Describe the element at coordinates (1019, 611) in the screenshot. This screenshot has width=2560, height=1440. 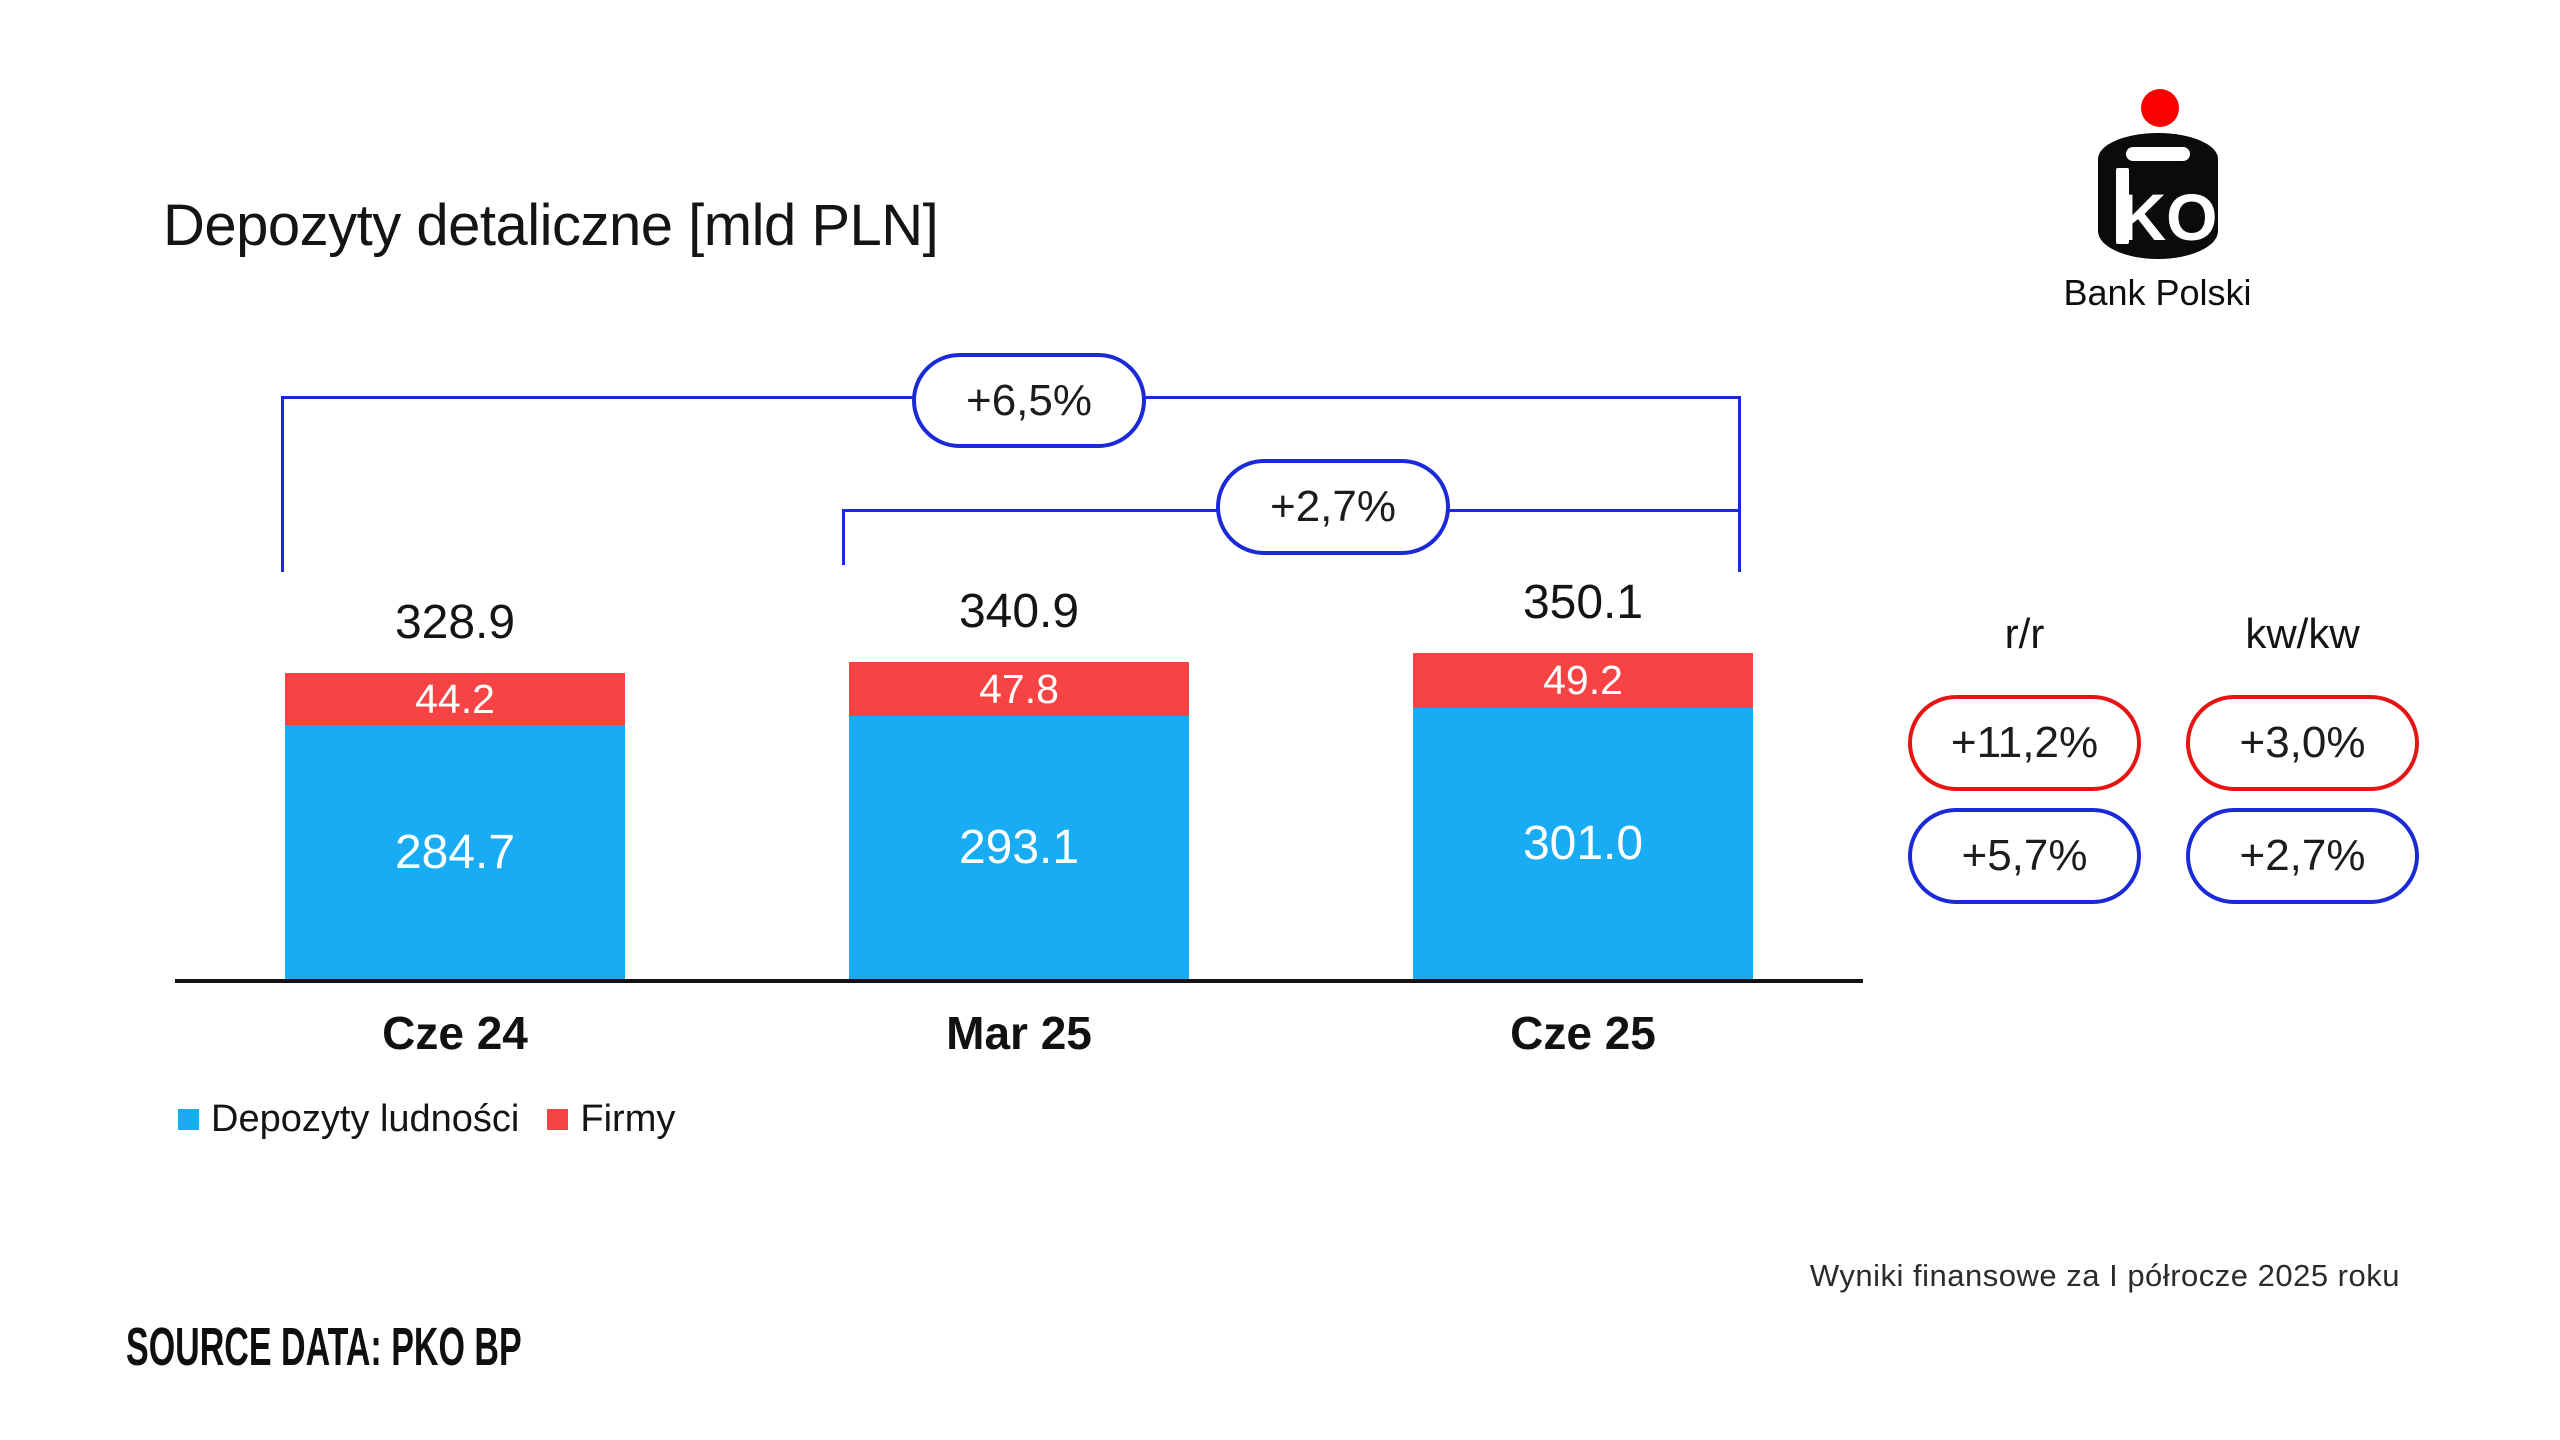
I see `bar-total-label: 340.9` at that location.